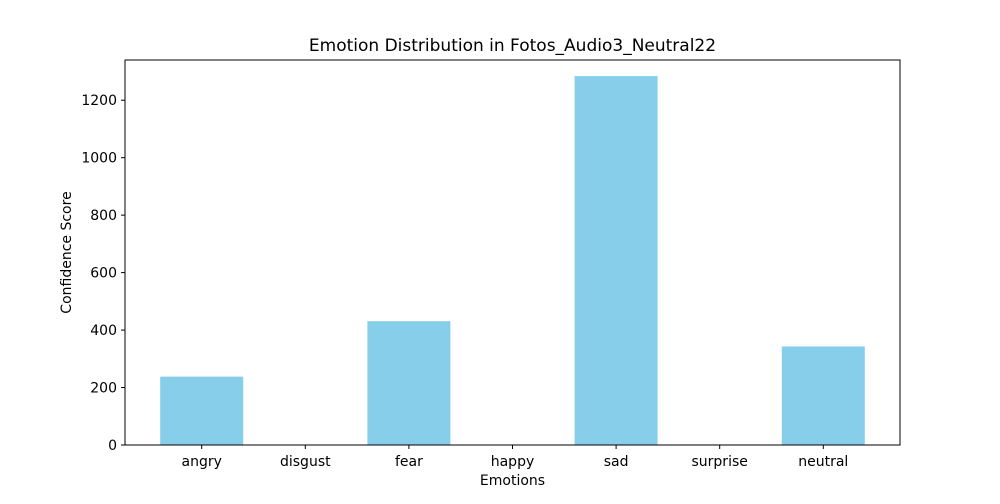  I want to click on x-tick-label-fear: fear, so click(409, 462).